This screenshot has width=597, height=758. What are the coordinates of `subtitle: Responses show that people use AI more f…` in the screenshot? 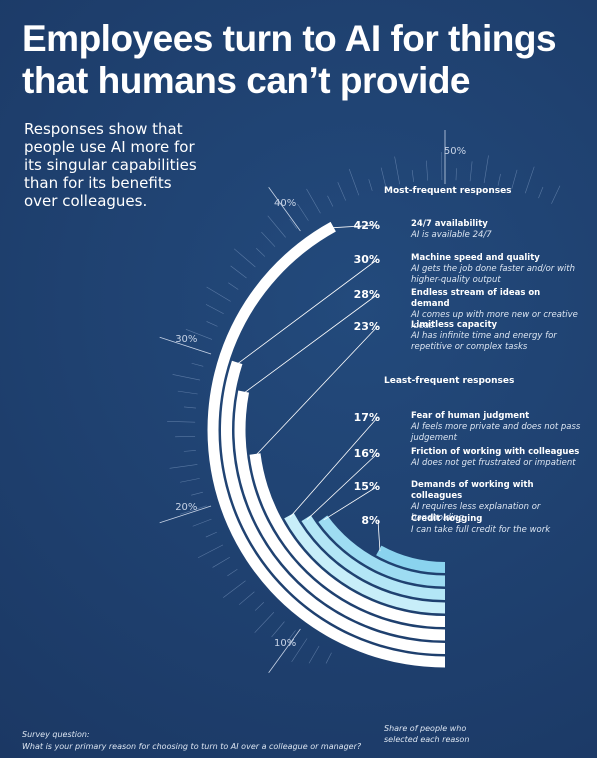 It's located at (110, 165).